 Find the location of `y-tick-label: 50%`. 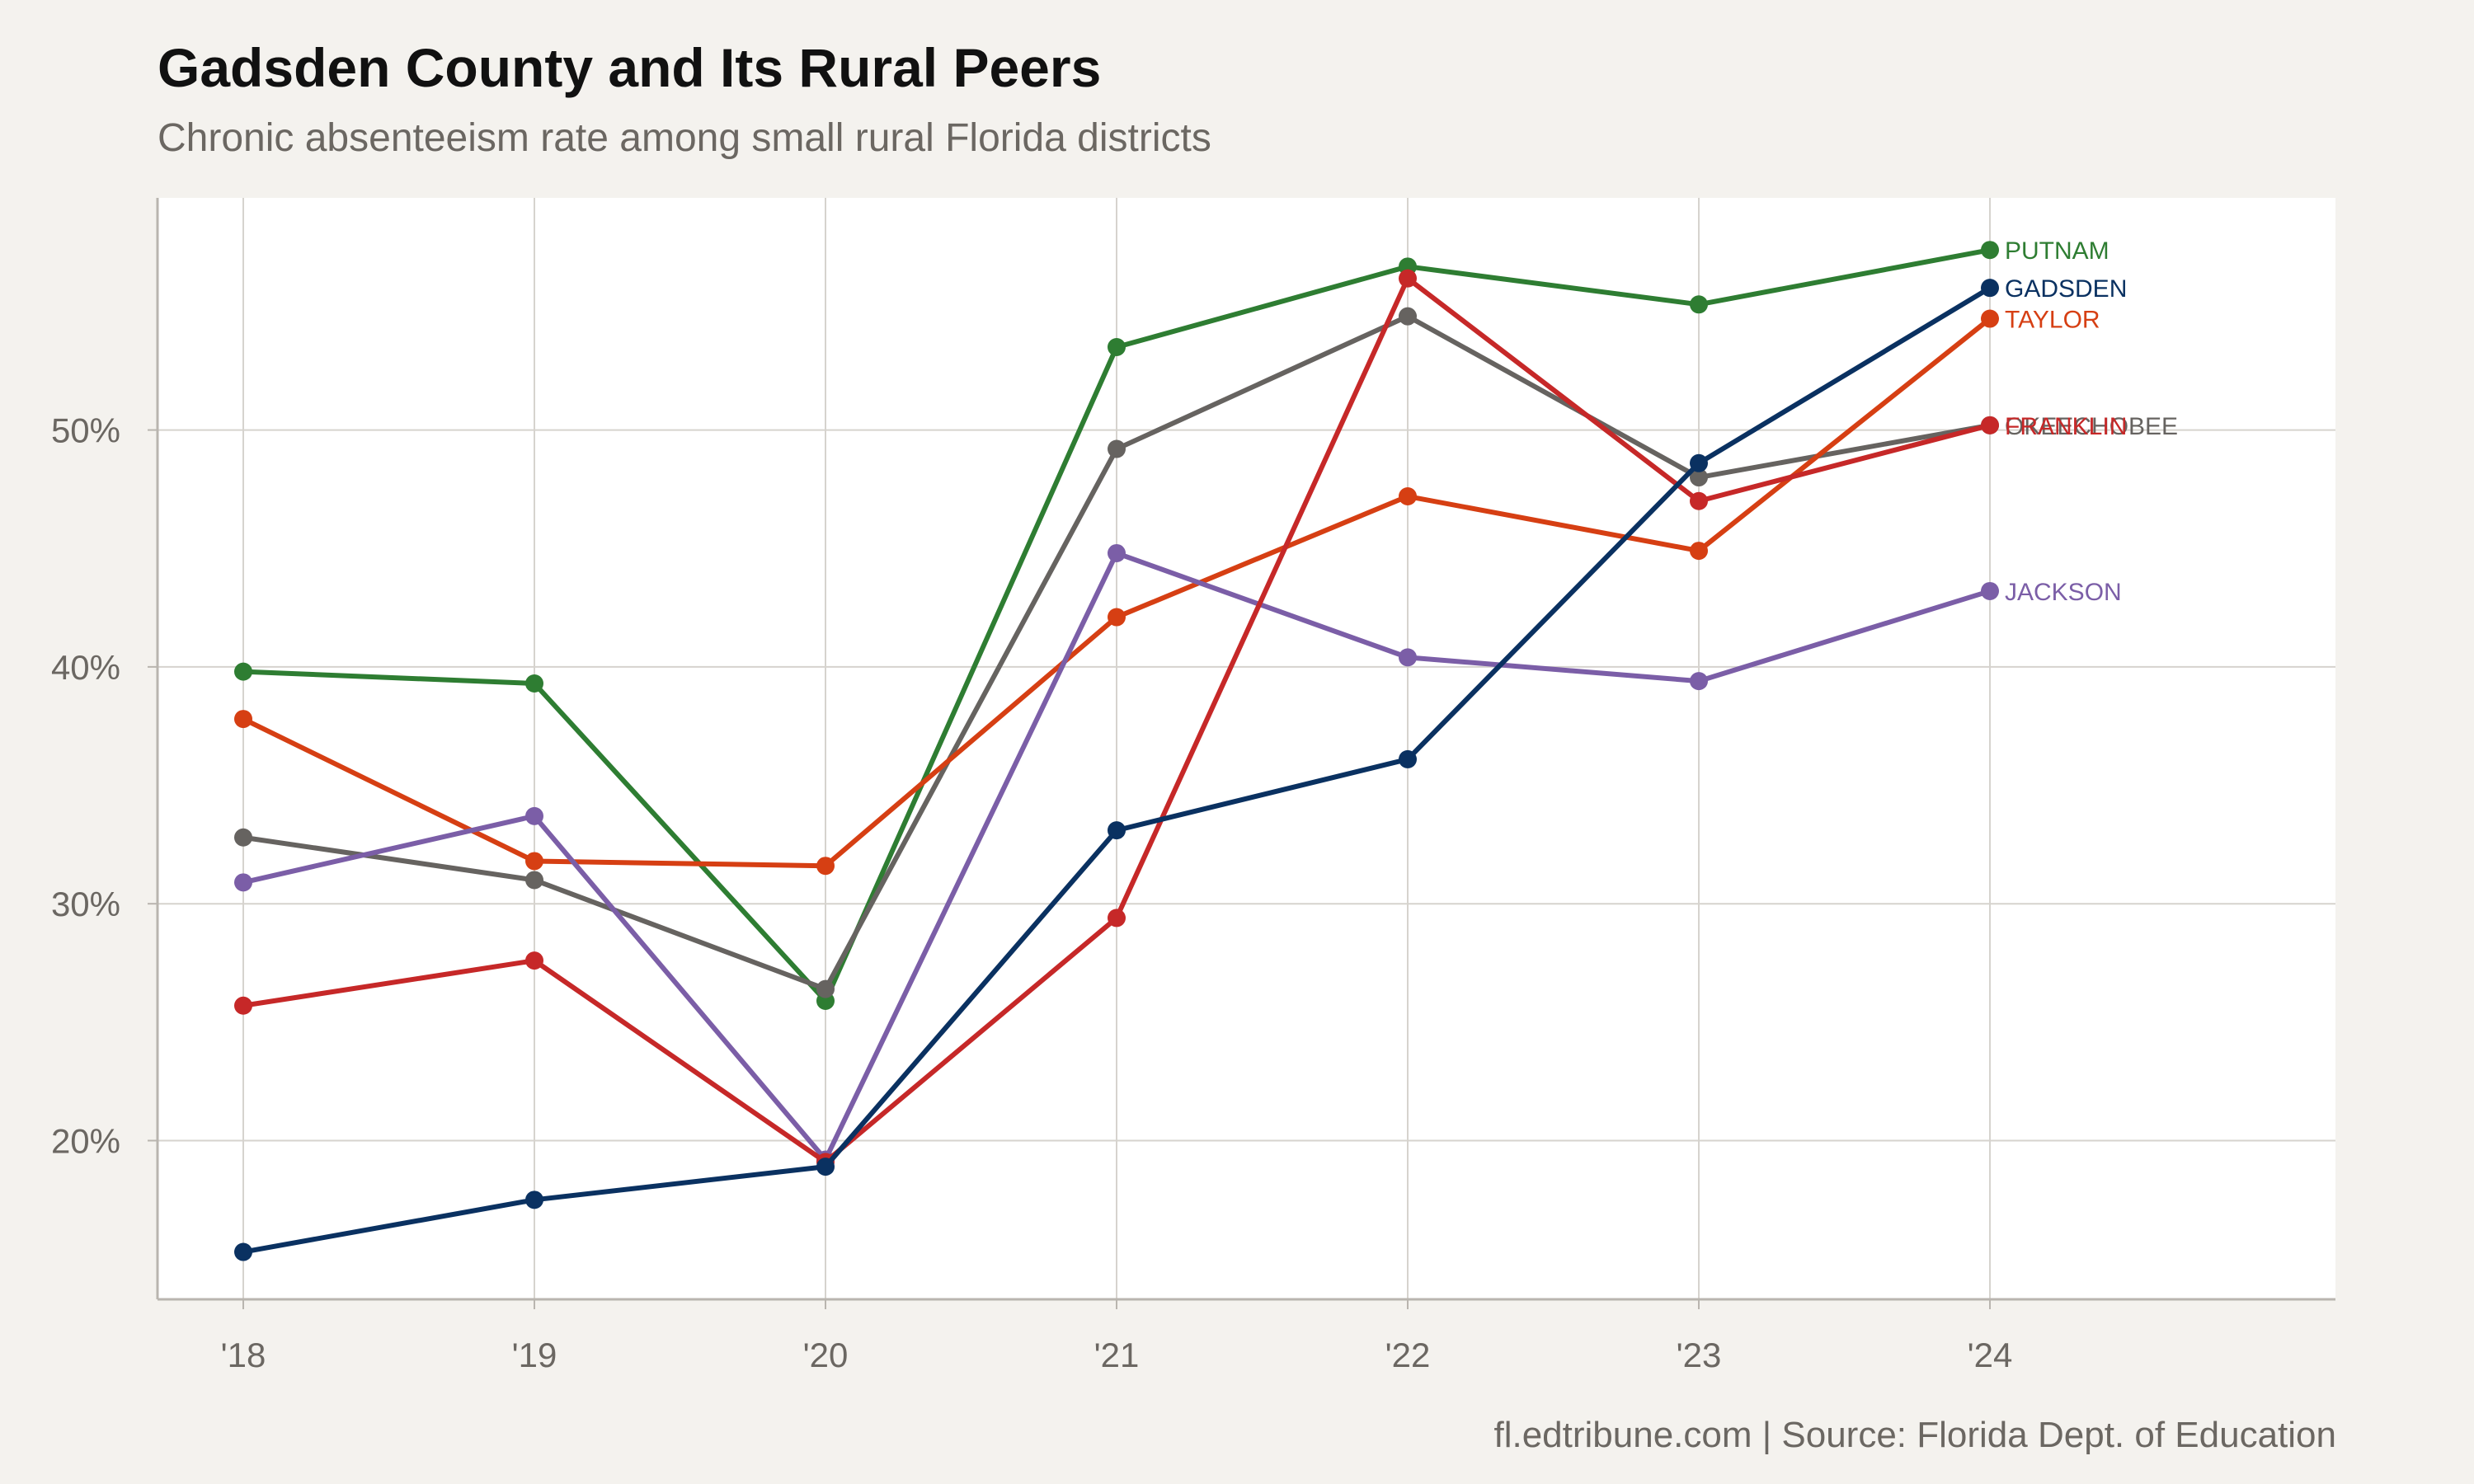

y-tick-label: 50% is located at coordinates (85, 431).